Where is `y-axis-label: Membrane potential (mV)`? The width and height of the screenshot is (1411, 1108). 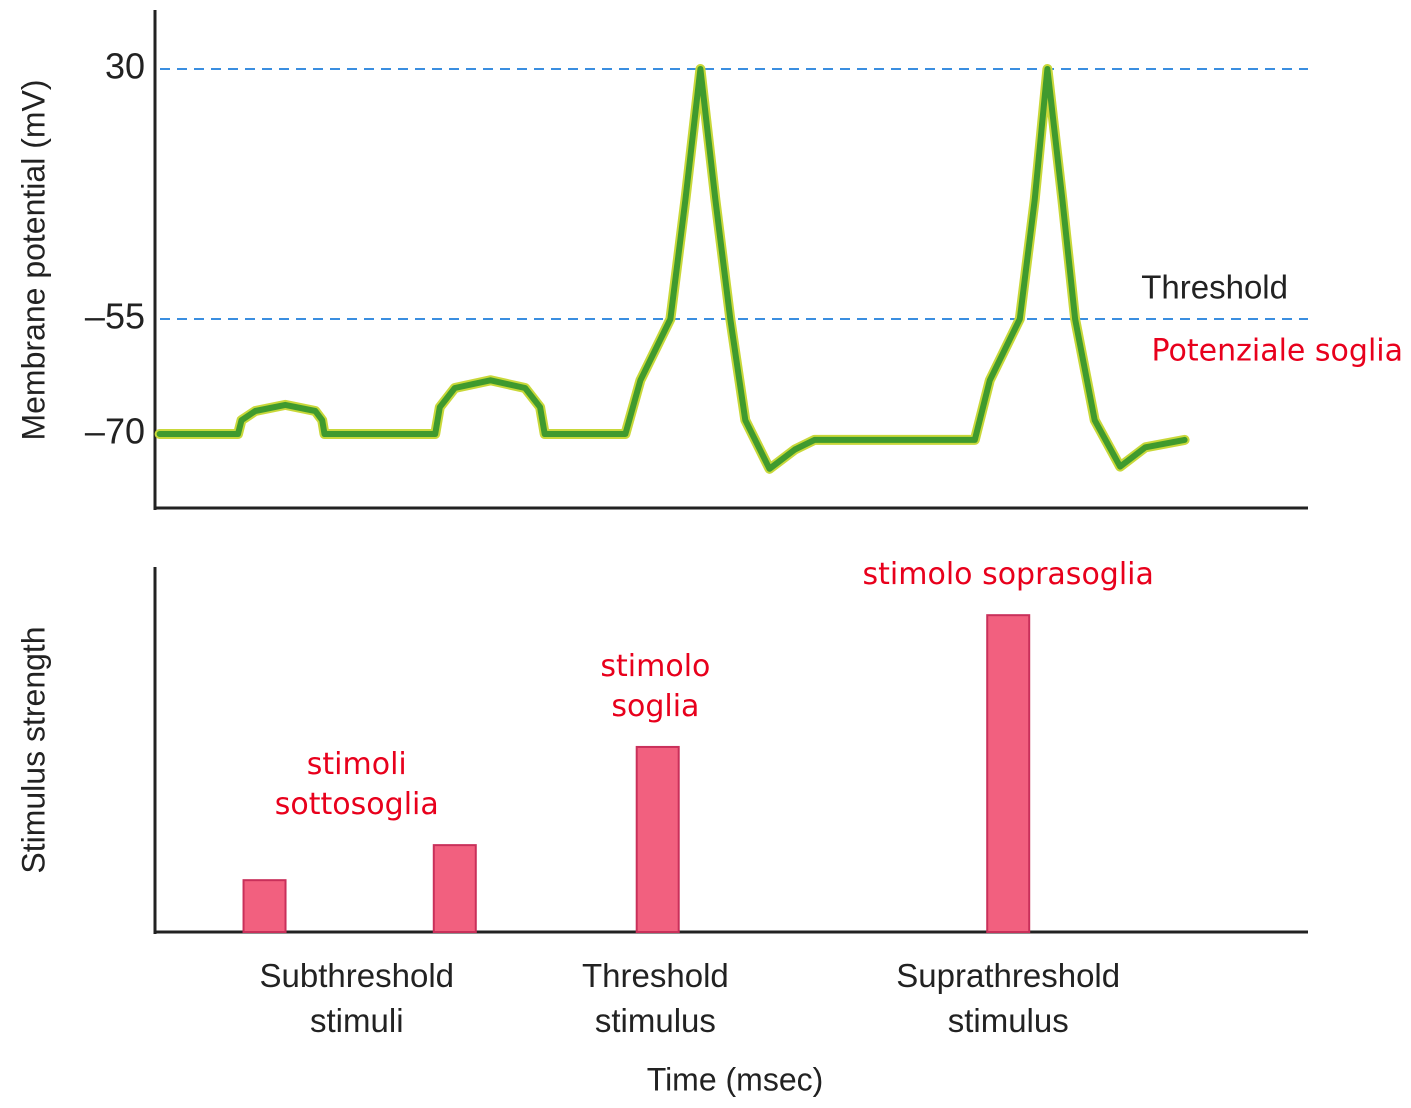
y-axis-label: Membrane potential (mV) is located at coordinates (33, 259).